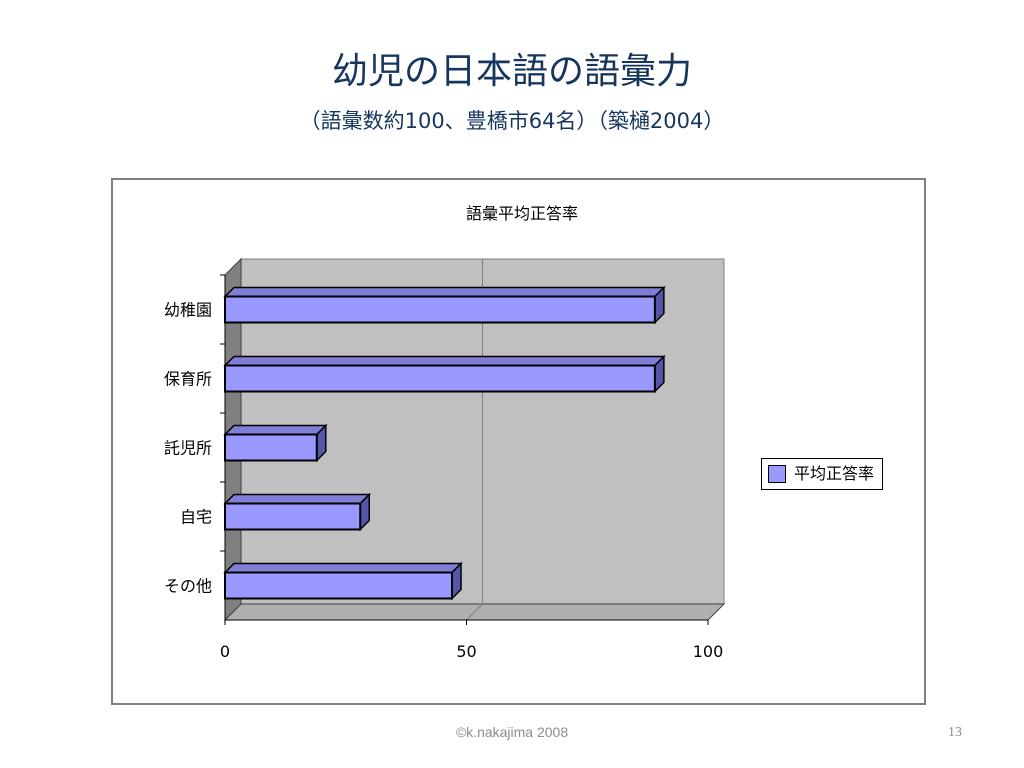 The height and width of the screenshot is (768, 1024). Describe the element at coordinates (777, 474) in the screenshot. I see `legend-swatch` at that location.